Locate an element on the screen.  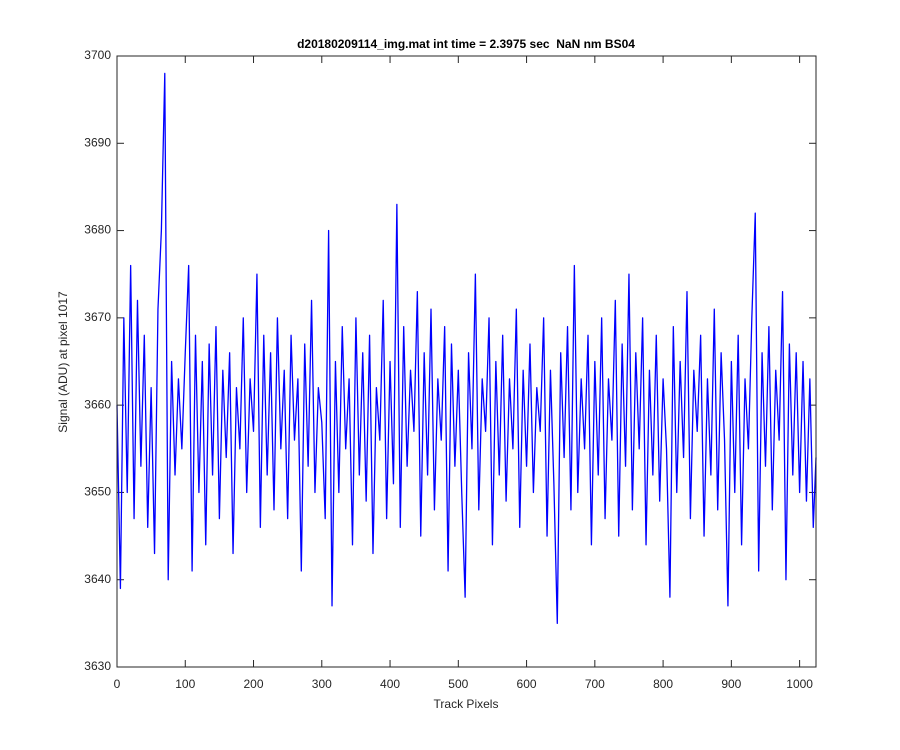
x-tick-label: 700 is located at coordinates (595, 684).